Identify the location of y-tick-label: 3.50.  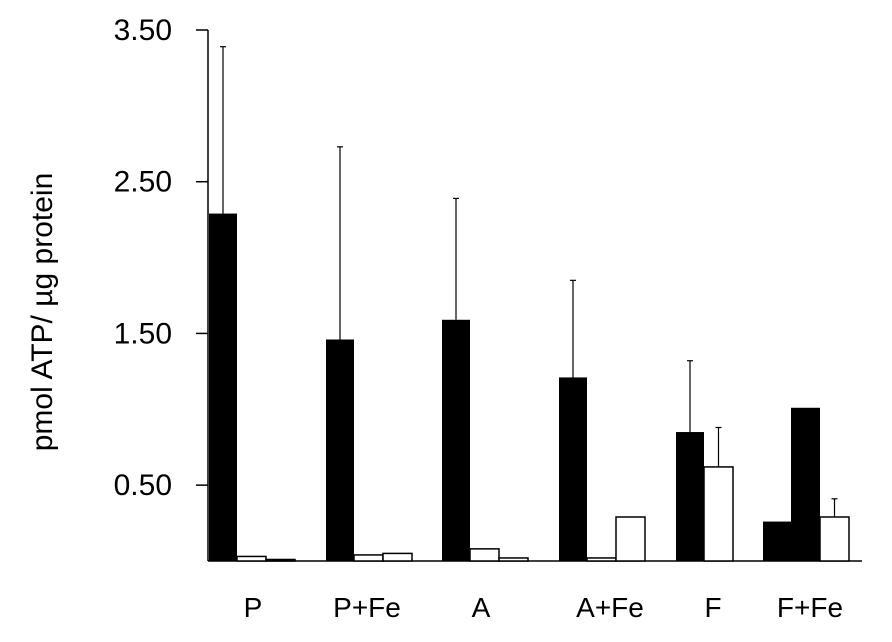
(143, 30).